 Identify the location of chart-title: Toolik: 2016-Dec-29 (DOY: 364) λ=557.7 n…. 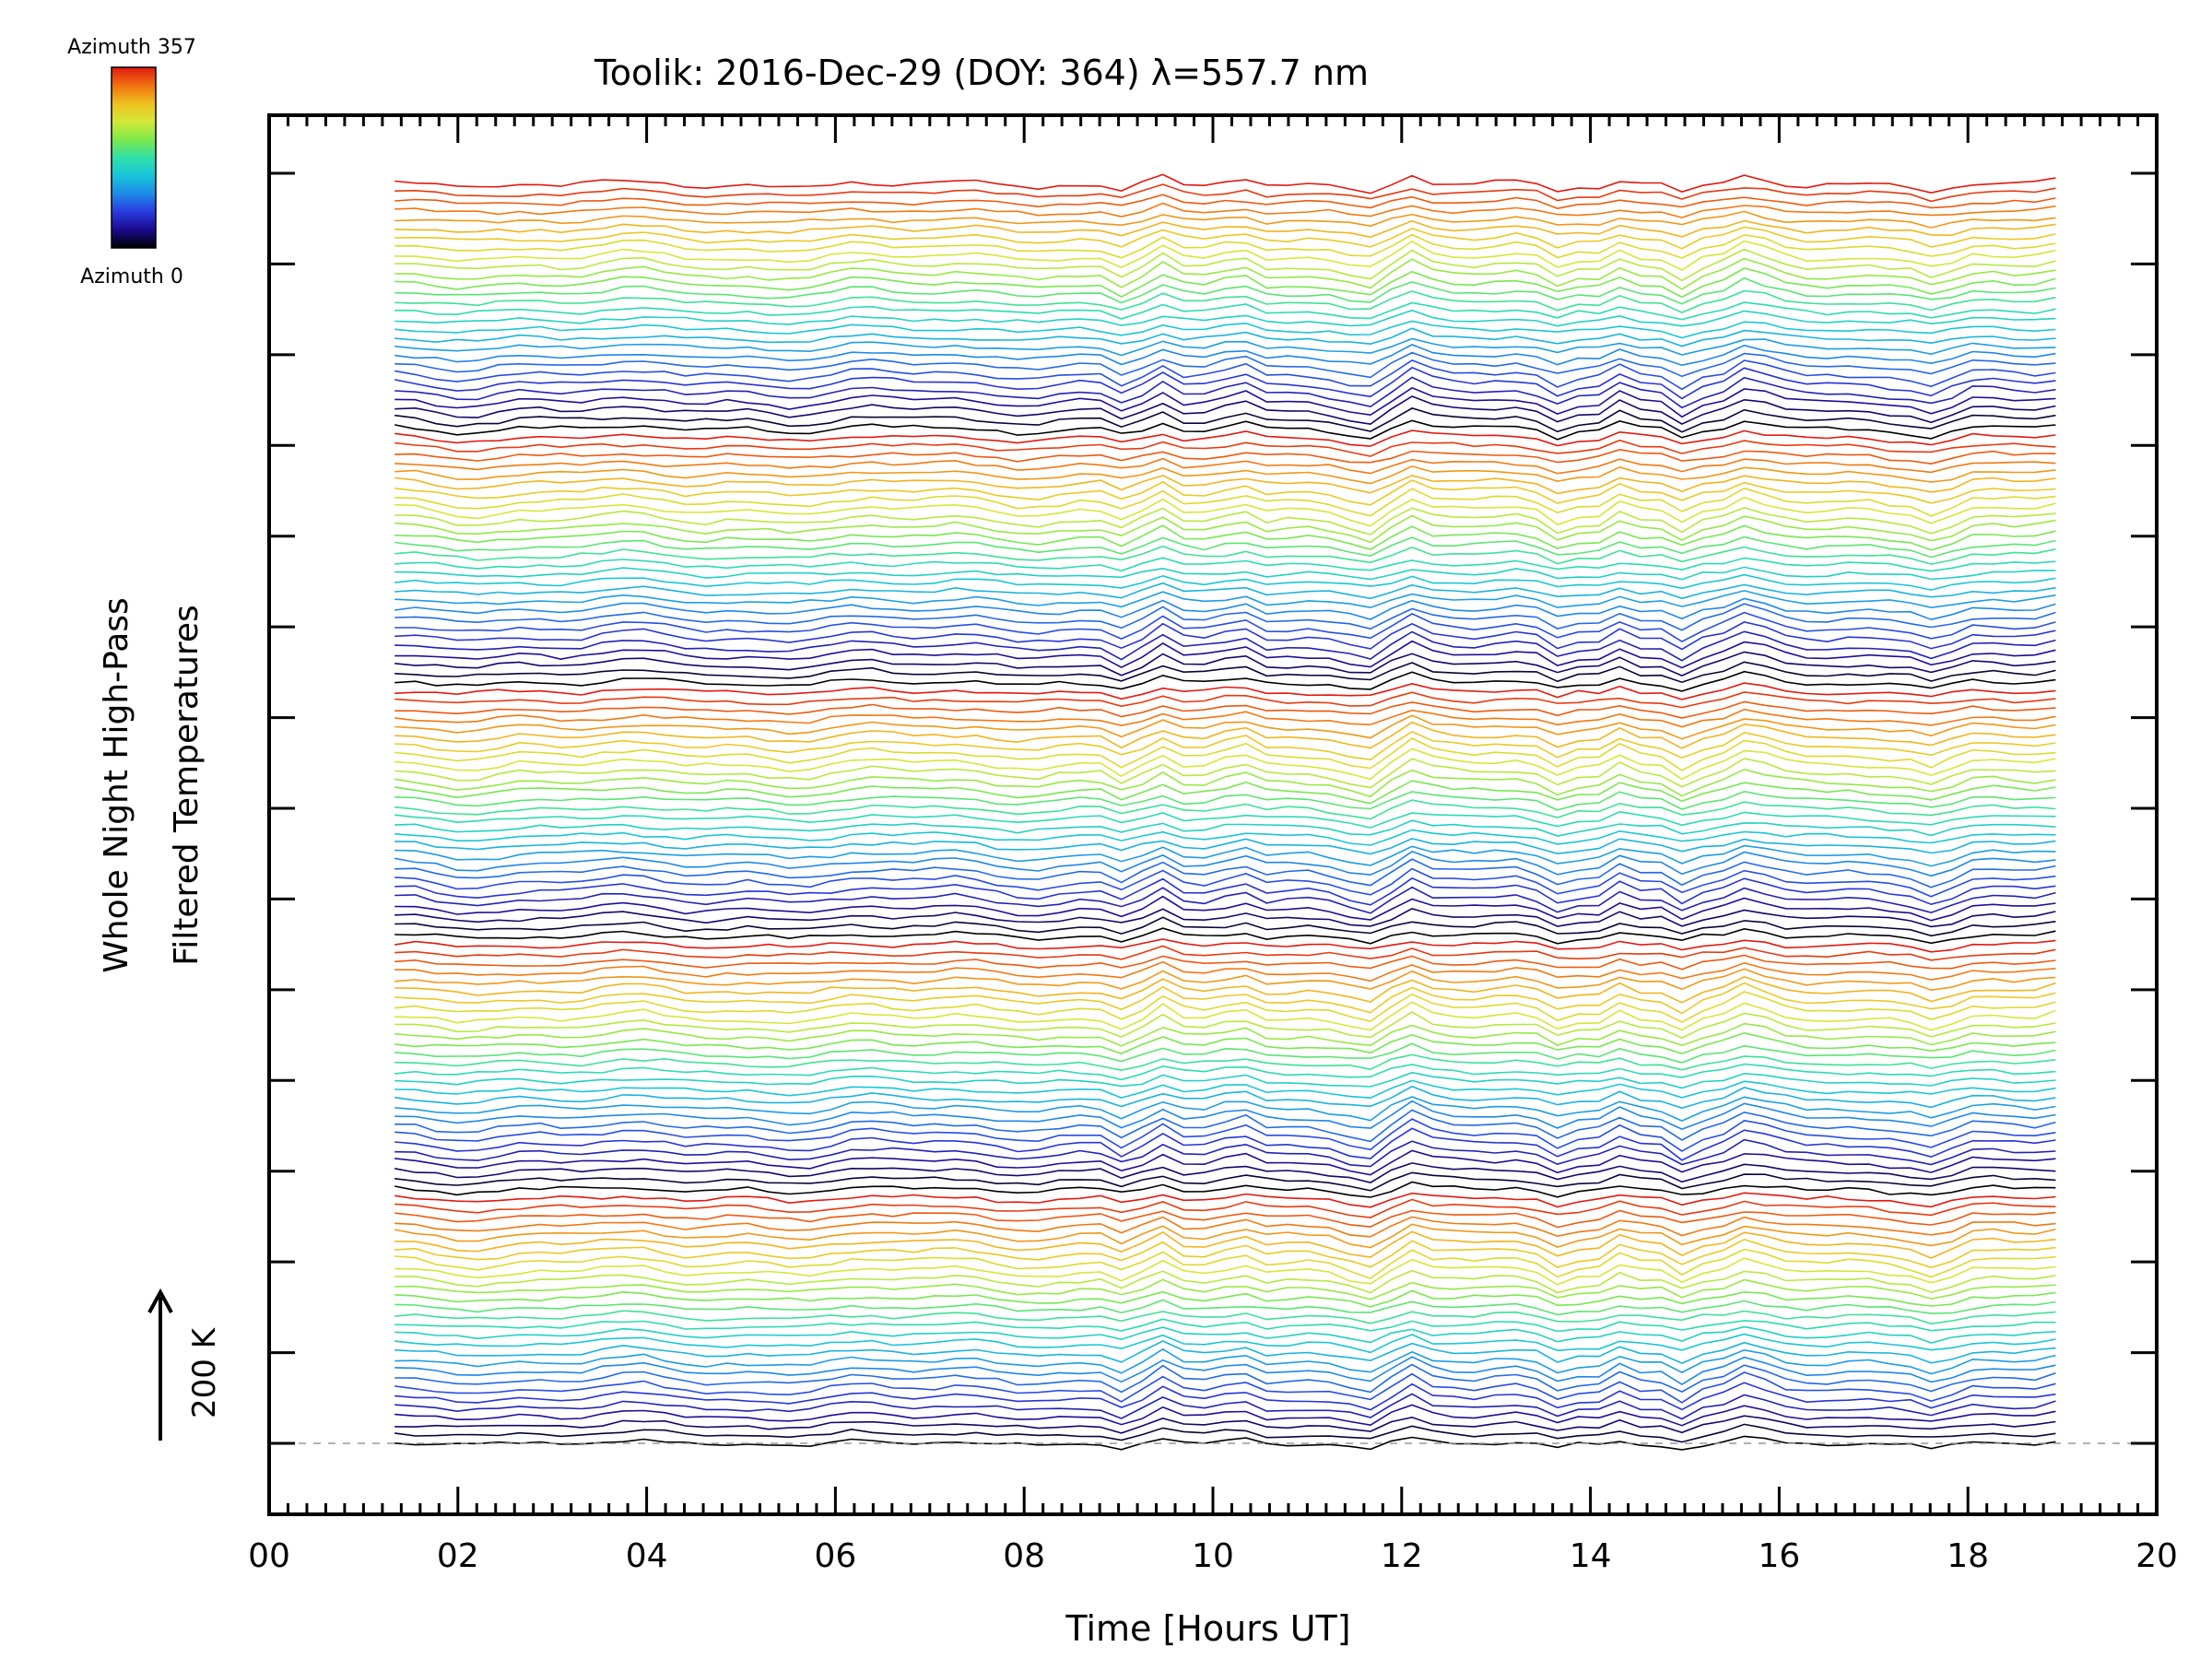
(981, 73).